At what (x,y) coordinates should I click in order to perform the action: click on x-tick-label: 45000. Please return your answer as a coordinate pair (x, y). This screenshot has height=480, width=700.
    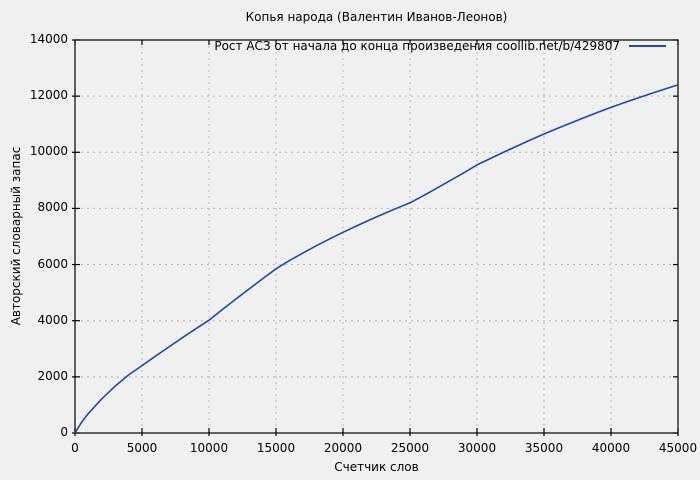
    Looking at the image, I should click on (678, 448).